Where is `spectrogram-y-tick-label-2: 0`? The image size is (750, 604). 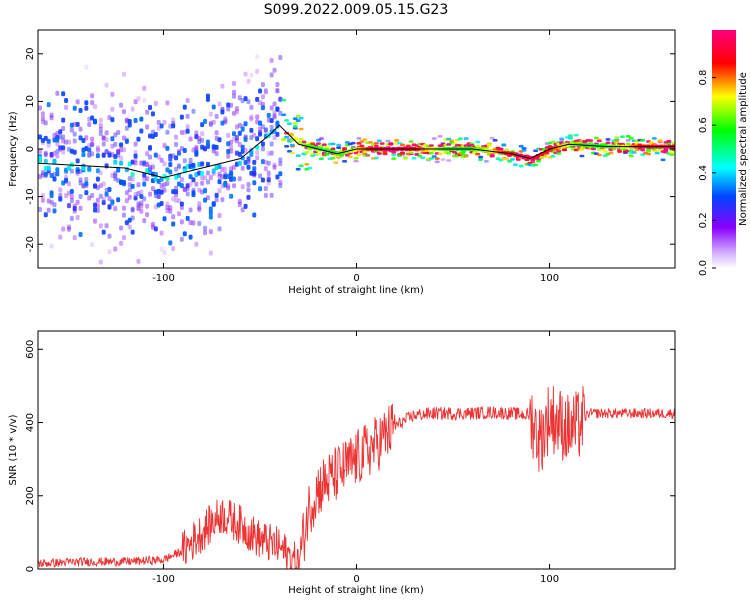
spectrogram-y-tick-label-2: 0 is located at coordinates (30, 149).